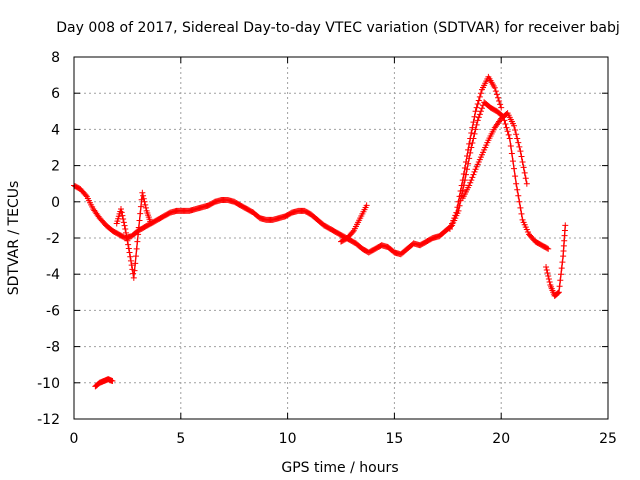  Describe the element at coordinates (14, 238) in the screenshot. I see `y-axis-label: SDTVAR / TECUs` at that location.